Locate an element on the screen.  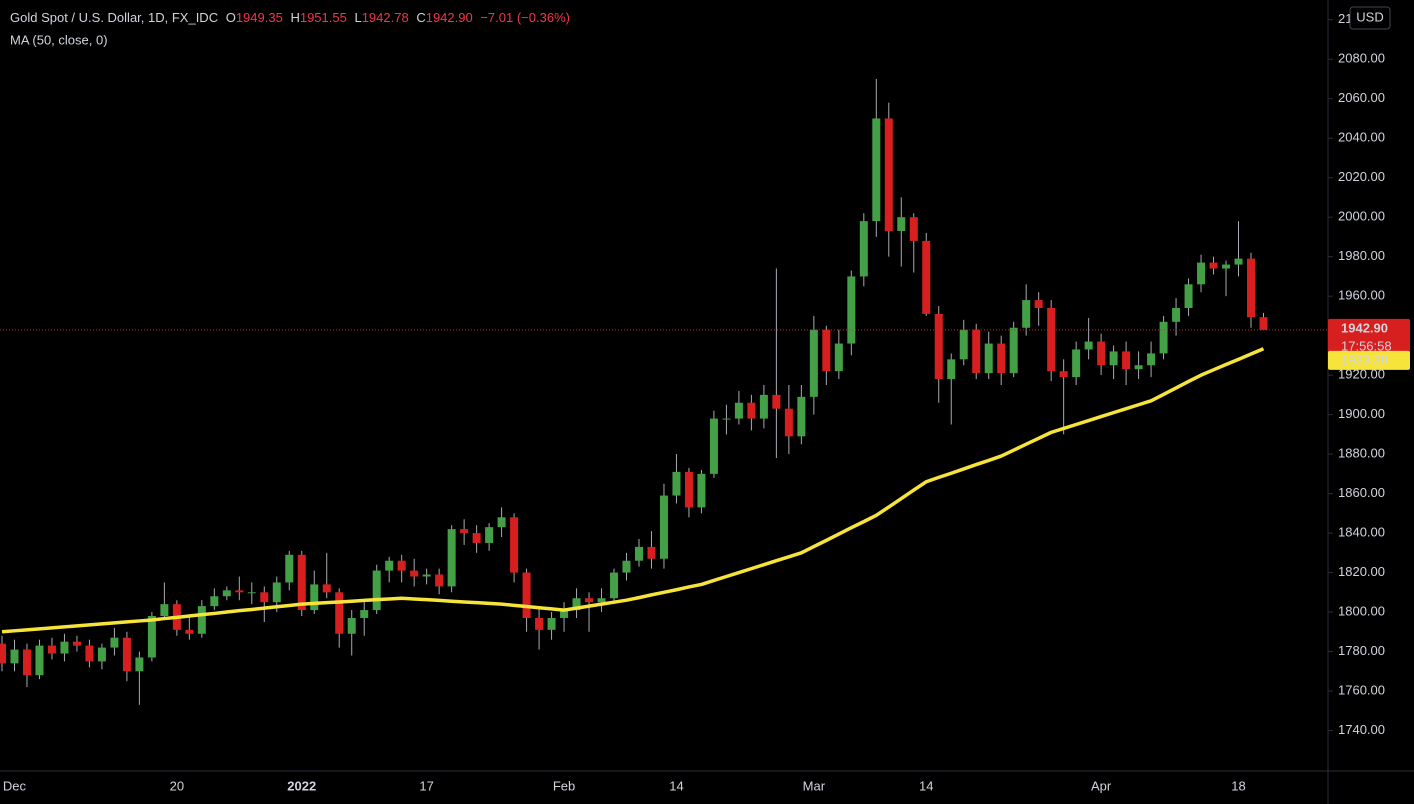
y-tick-label: 1840.00 is located at coordinates (1361, 532).